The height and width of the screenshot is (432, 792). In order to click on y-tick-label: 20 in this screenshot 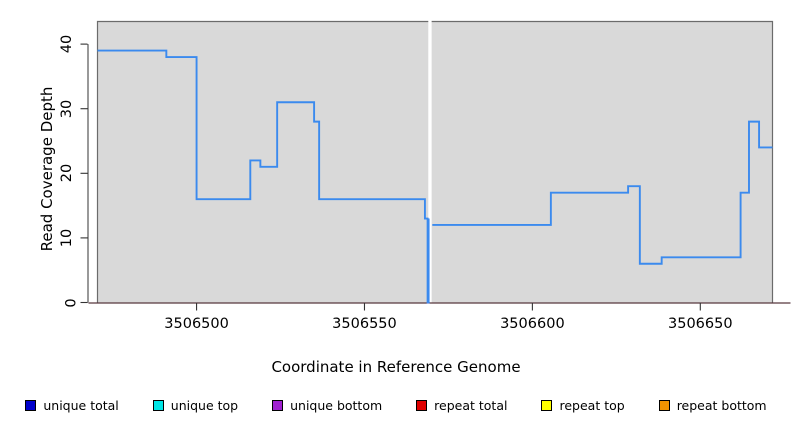, I will do `click(66, 173)`.